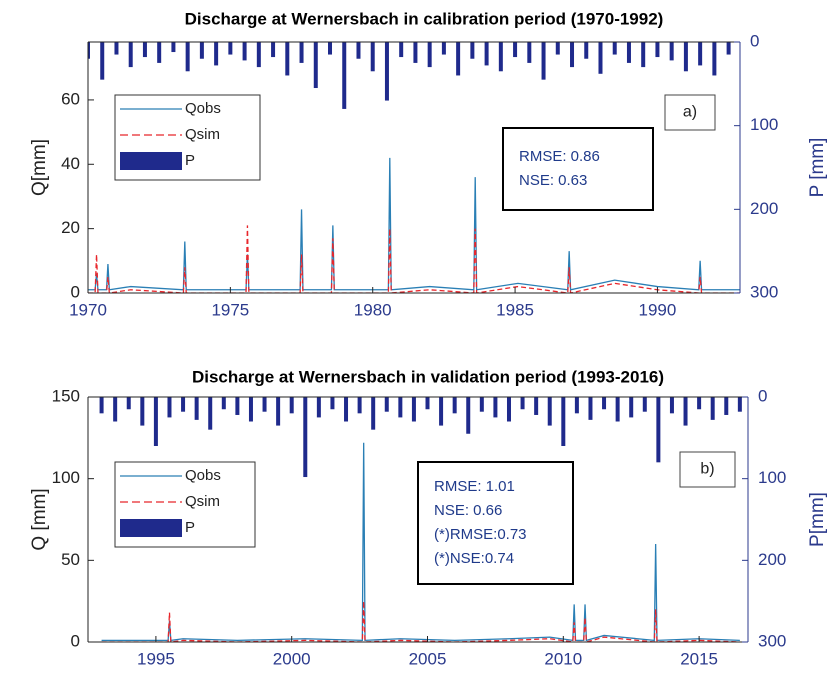 Image resolution: width=835 pixels, height=675 pixels. Describe the element at coordinates (817, 519) in the screenshot. I see `y2-axis-label: P[mm]` at that location.